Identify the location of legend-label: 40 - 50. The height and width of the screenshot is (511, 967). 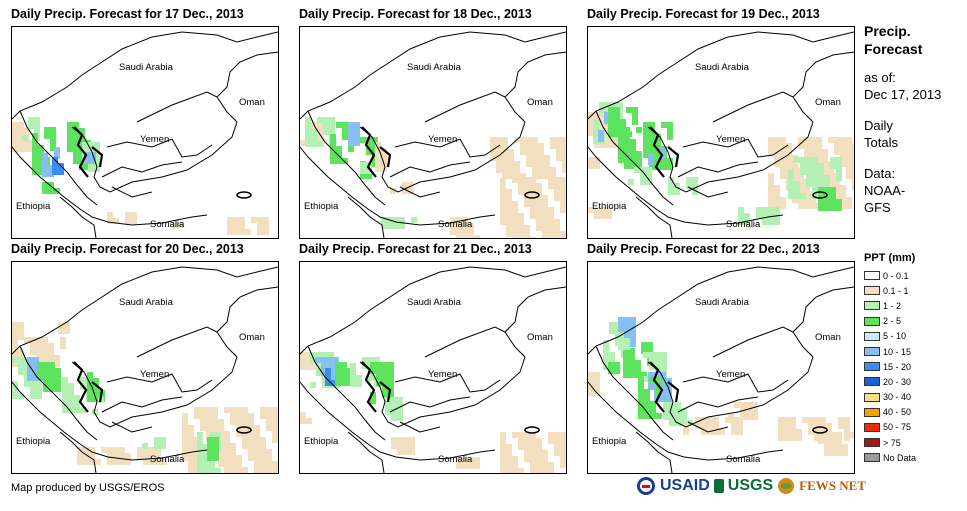
(897, 412).